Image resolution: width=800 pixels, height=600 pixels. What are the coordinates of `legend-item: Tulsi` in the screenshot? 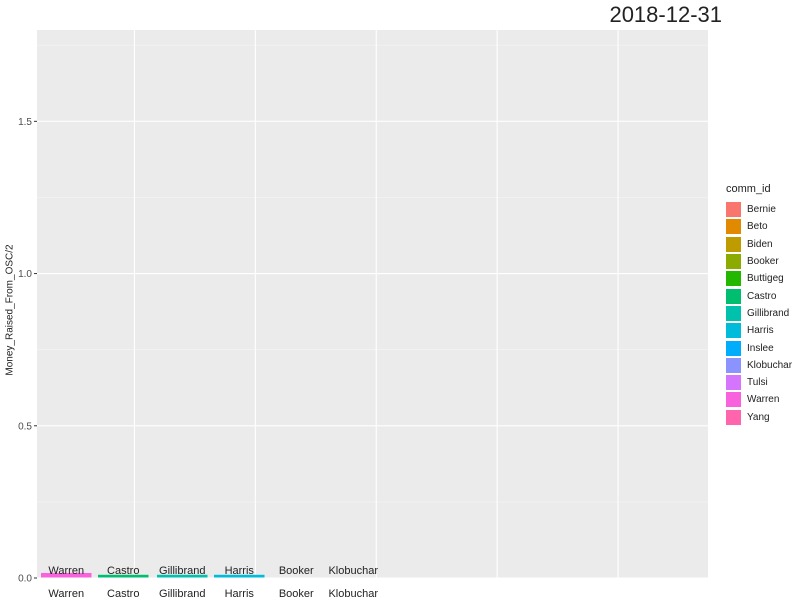 It's located at (759, 382).